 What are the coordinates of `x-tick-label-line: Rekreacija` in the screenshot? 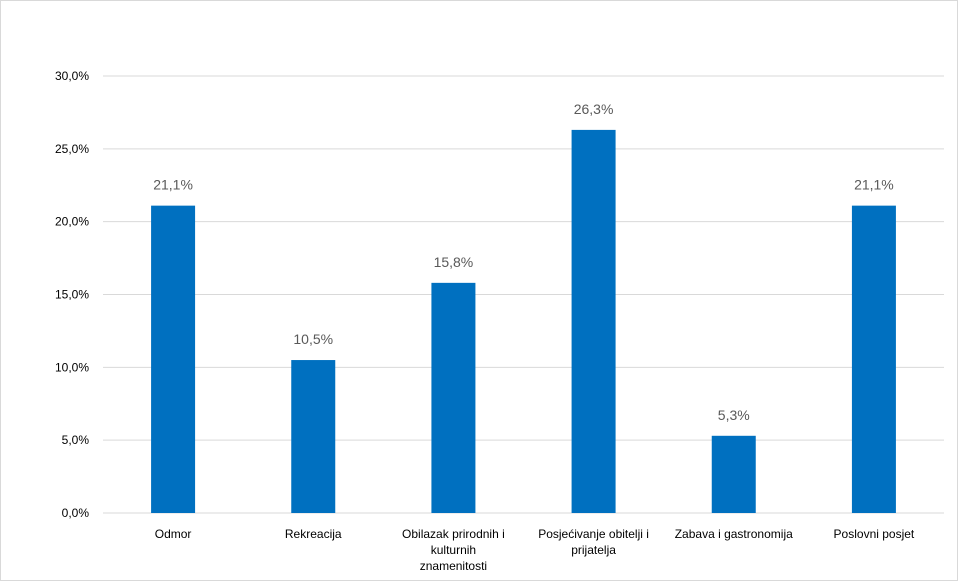 It's located at (313, 534).